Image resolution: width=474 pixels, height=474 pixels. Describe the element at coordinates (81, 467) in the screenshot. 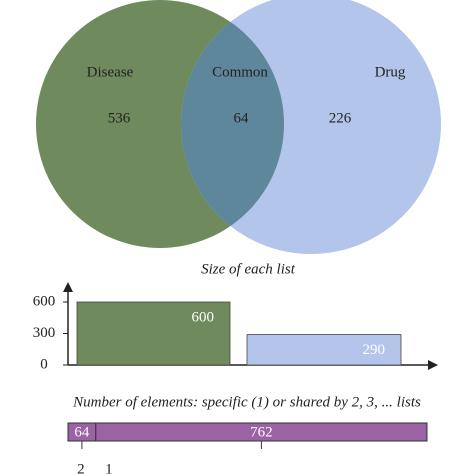

I see `category-label: 2` at that location.